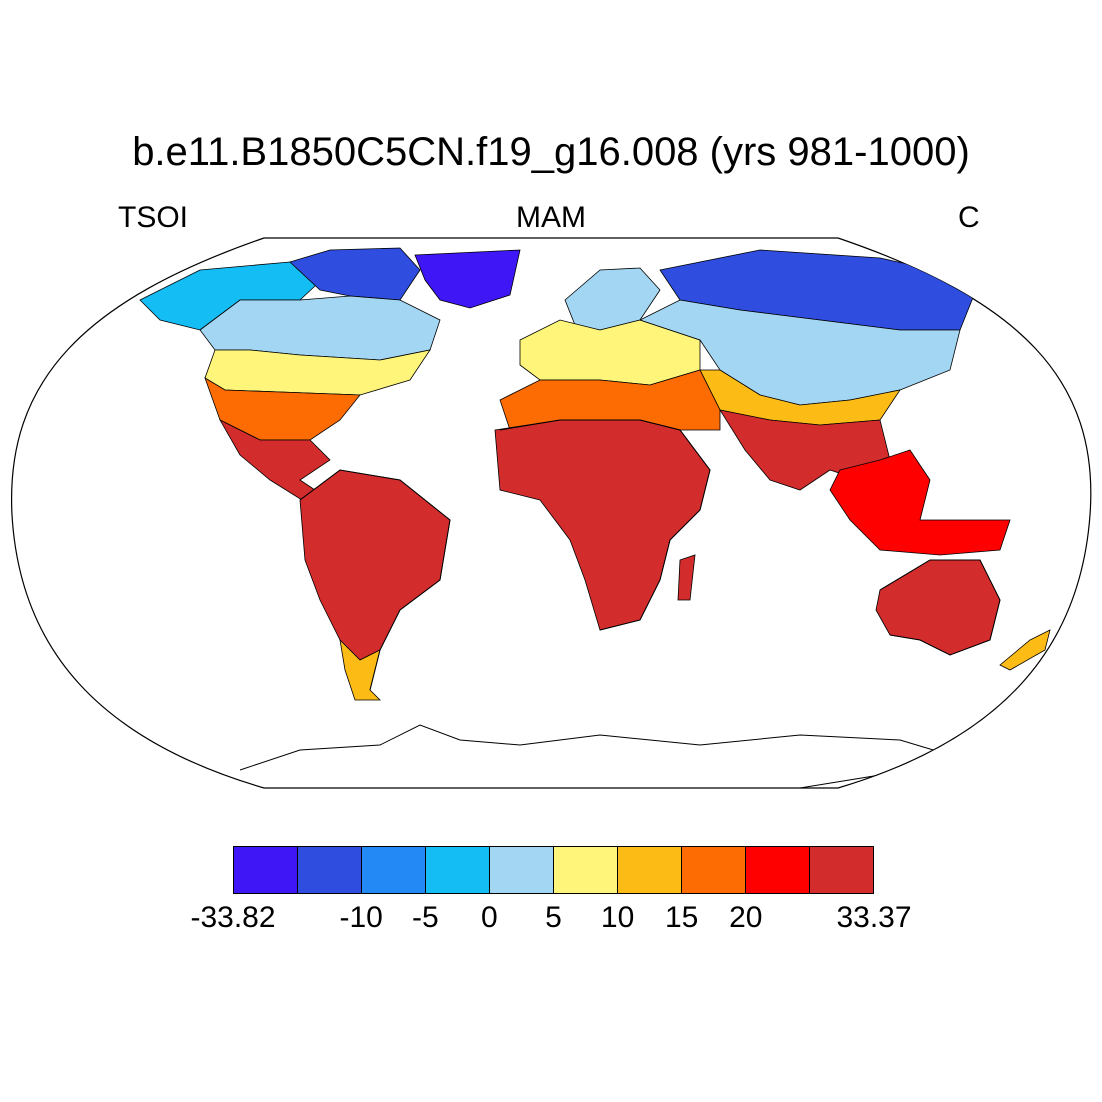 The height and width of the screenshot is (1102, 1102). What do you see at coordinates (686, 577) in the screenshot?
I see `region-madagascar` at bounding box center [686, 577].